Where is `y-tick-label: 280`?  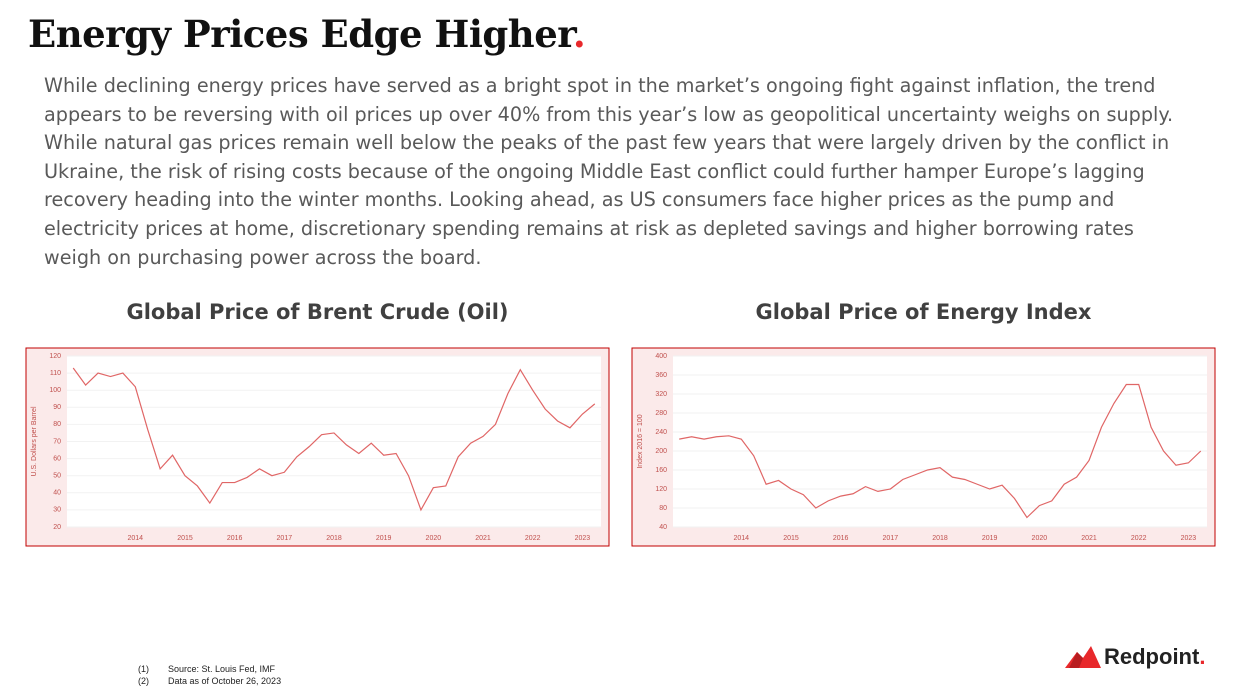 y-tick-label: 280 is located at coordinates (661, 413).